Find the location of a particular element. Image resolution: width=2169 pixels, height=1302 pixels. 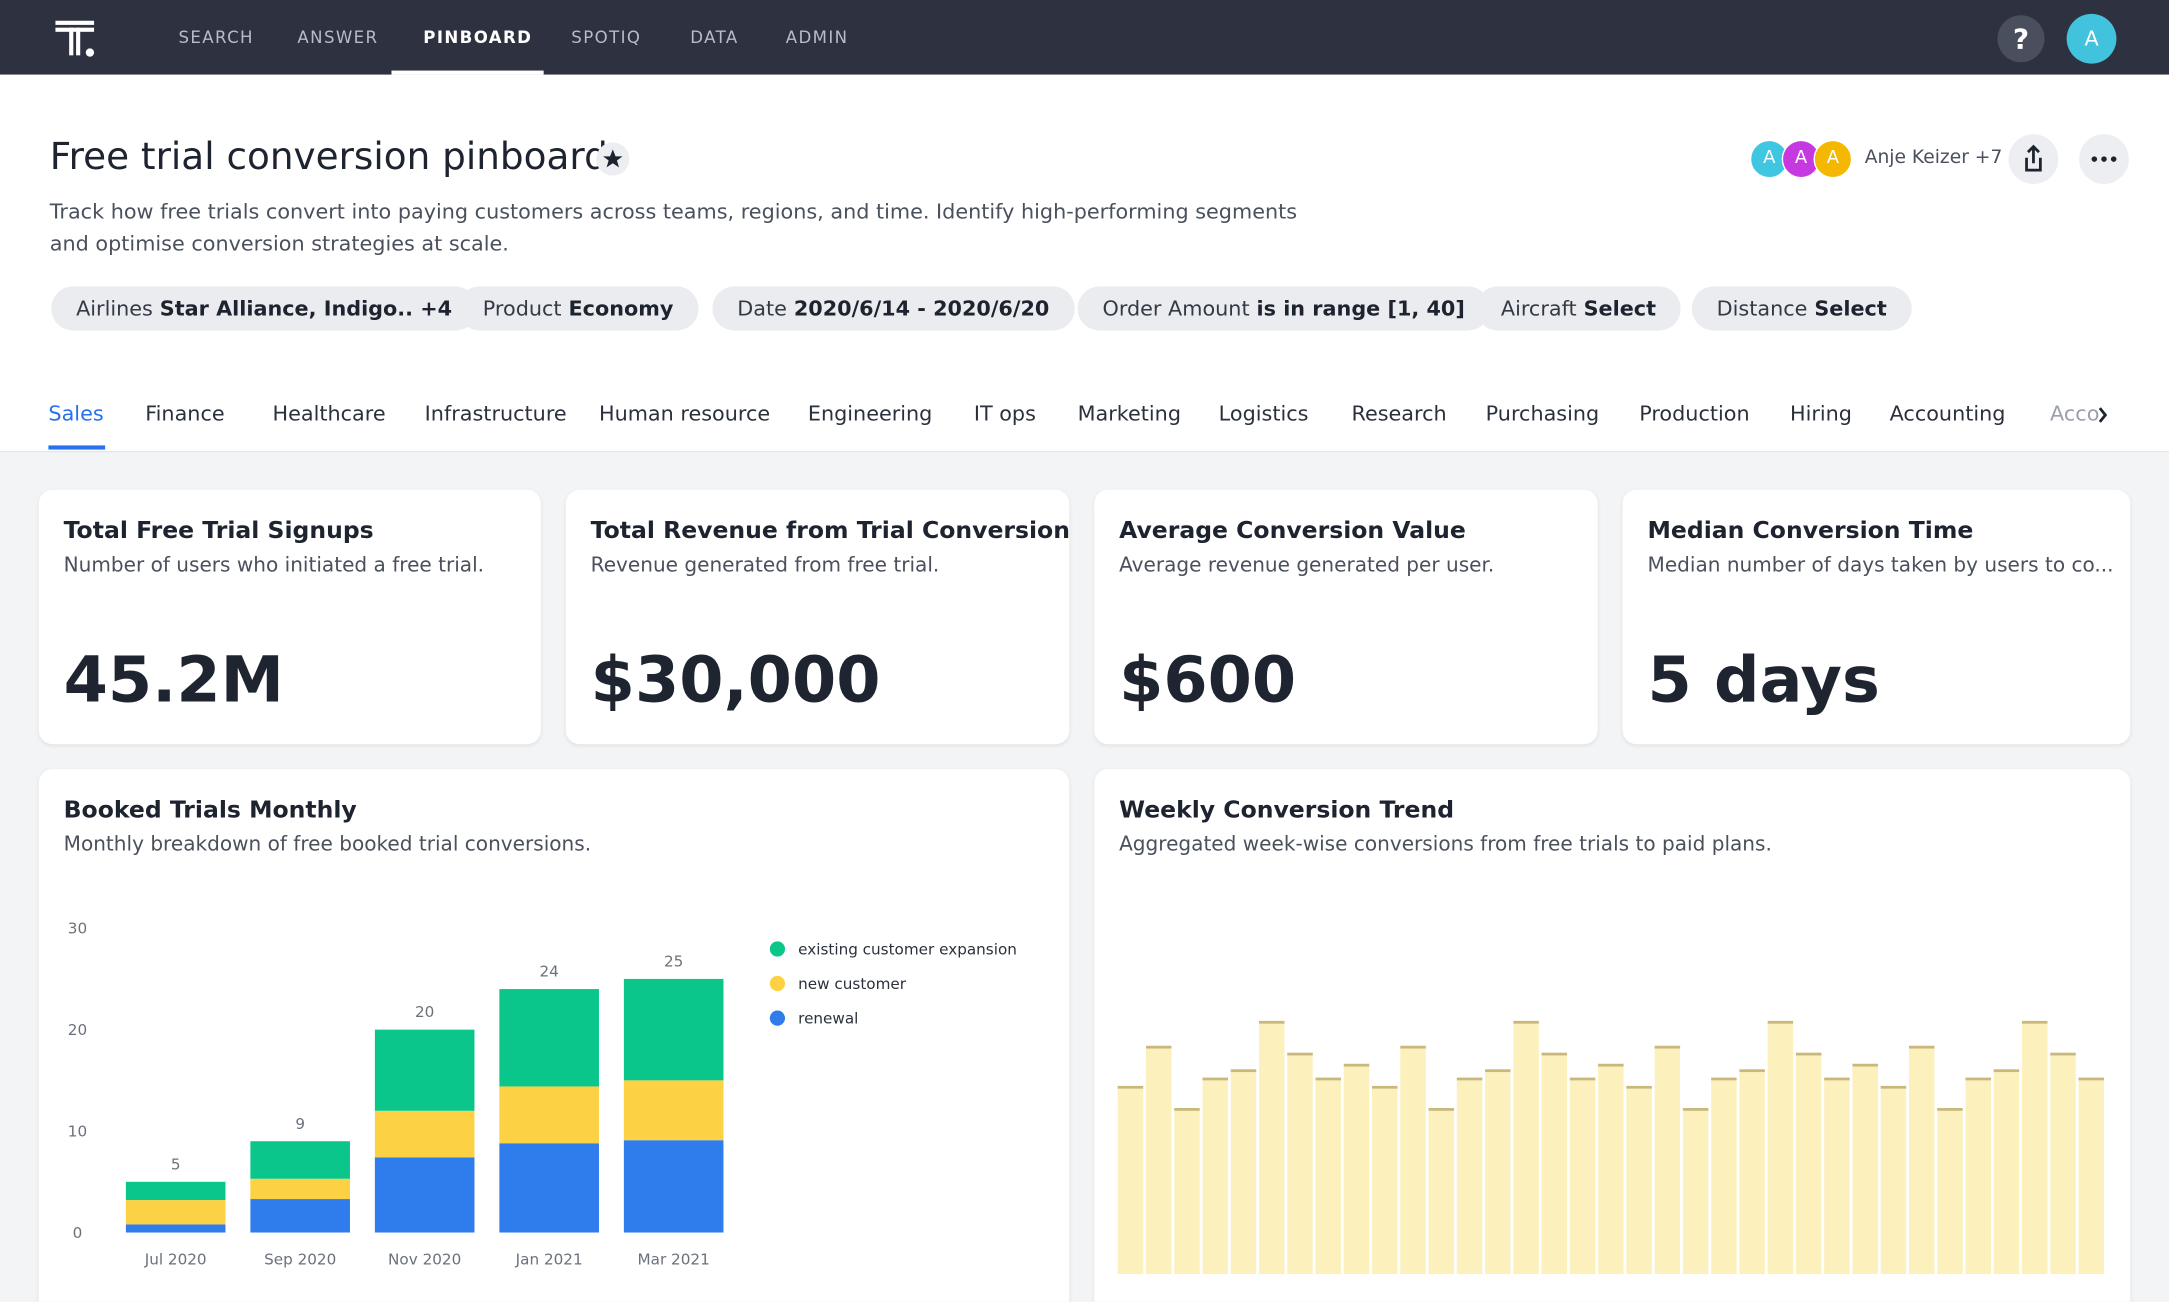

bar-total-label: 20 is located at coordinates (424, 1012).